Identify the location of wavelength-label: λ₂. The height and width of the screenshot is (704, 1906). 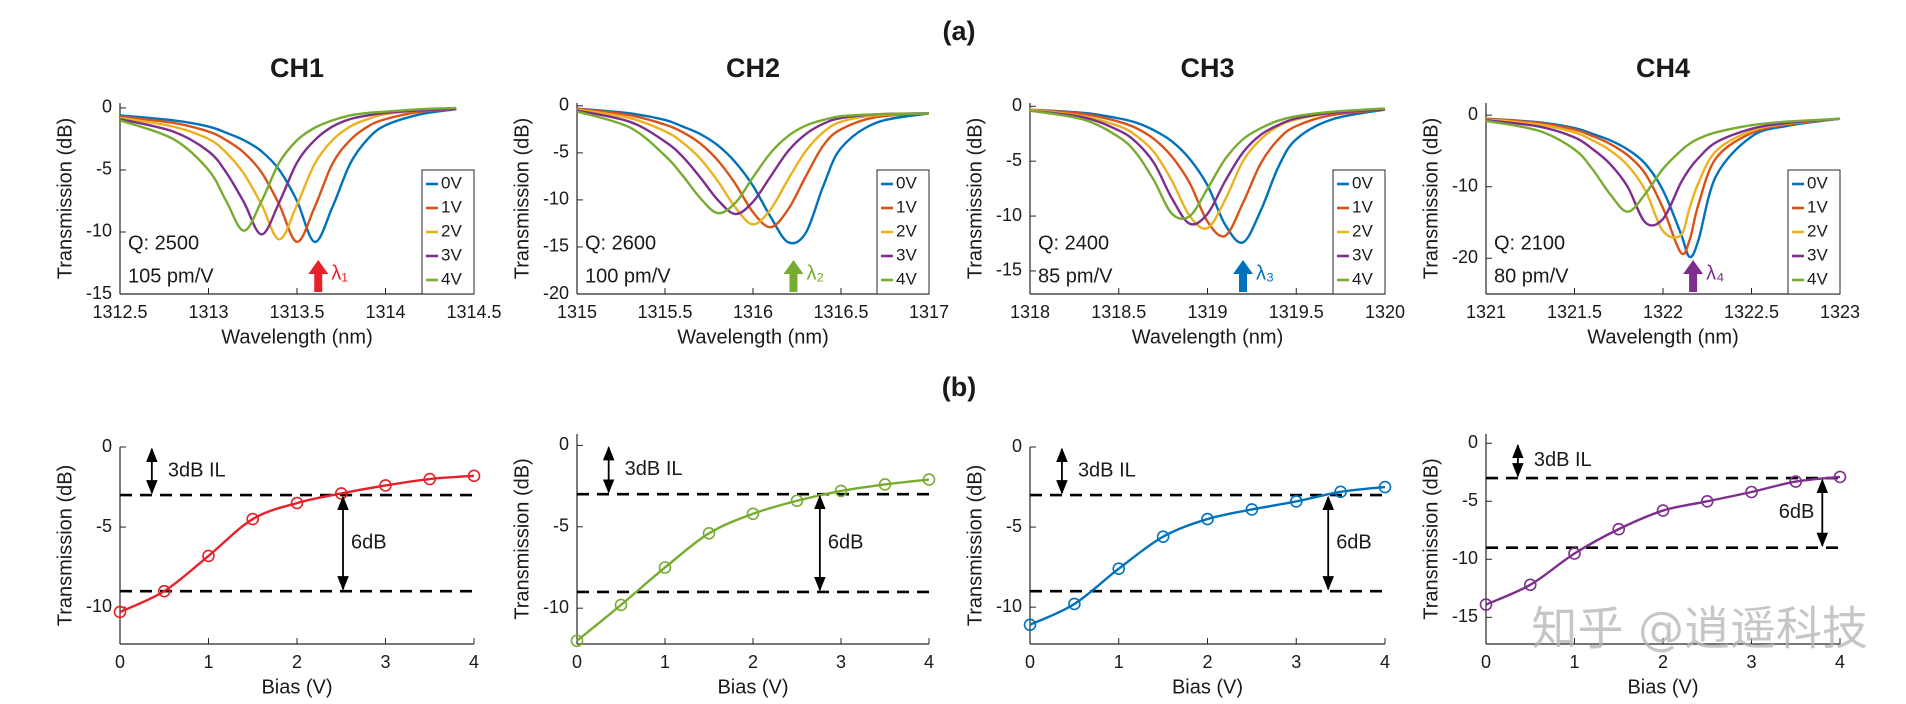
(815, 273).